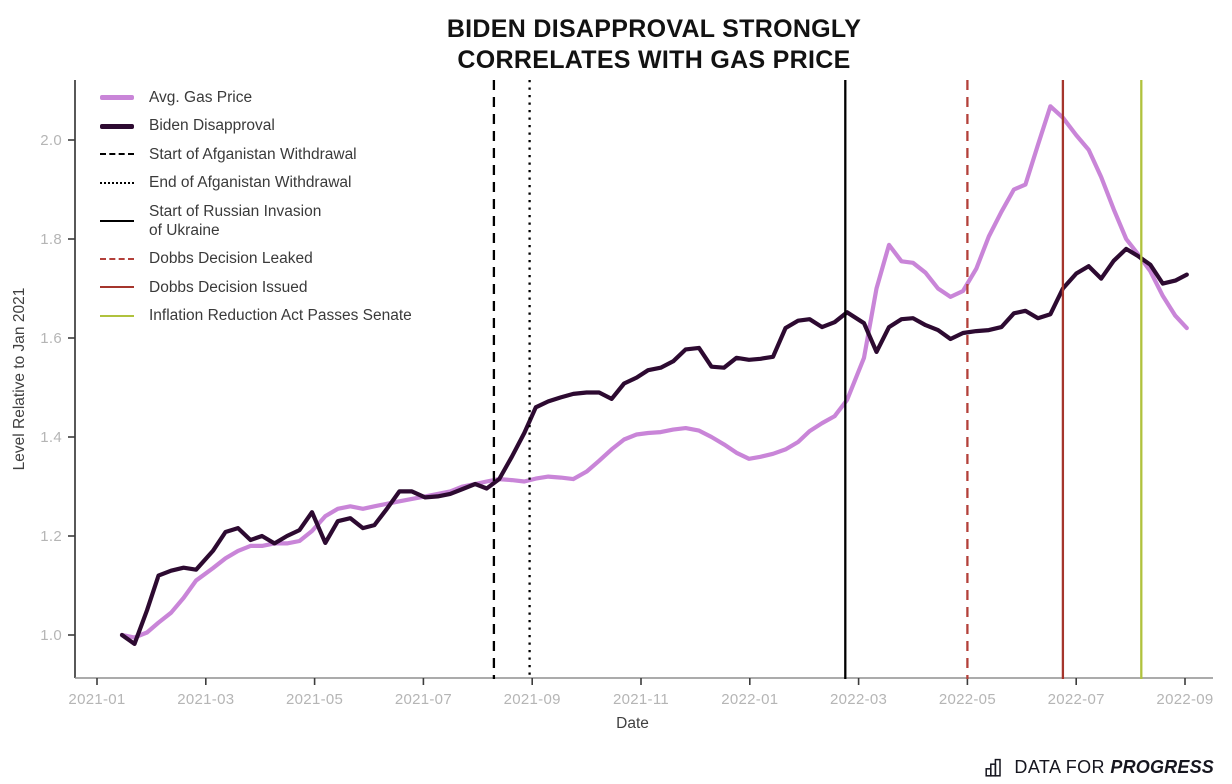 This screenshot has height=784, width=1232. What do you see at coordinates (96, 699) in the screenshot?
I see `x-tick-label: 2021-01` at bounding box center [96, 699].